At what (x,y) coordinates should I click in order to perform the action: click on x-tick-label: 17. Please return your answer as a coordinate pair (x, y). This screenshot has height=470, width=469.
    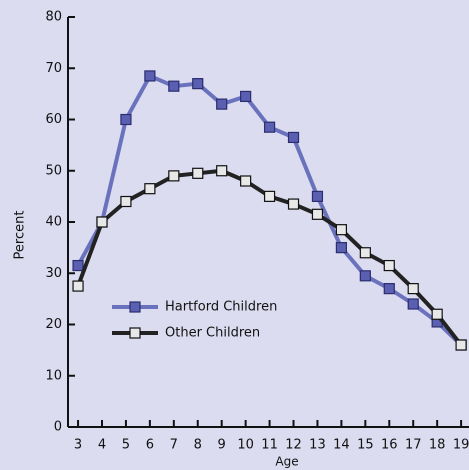
    Looking at the image, I should click on (413, 445).